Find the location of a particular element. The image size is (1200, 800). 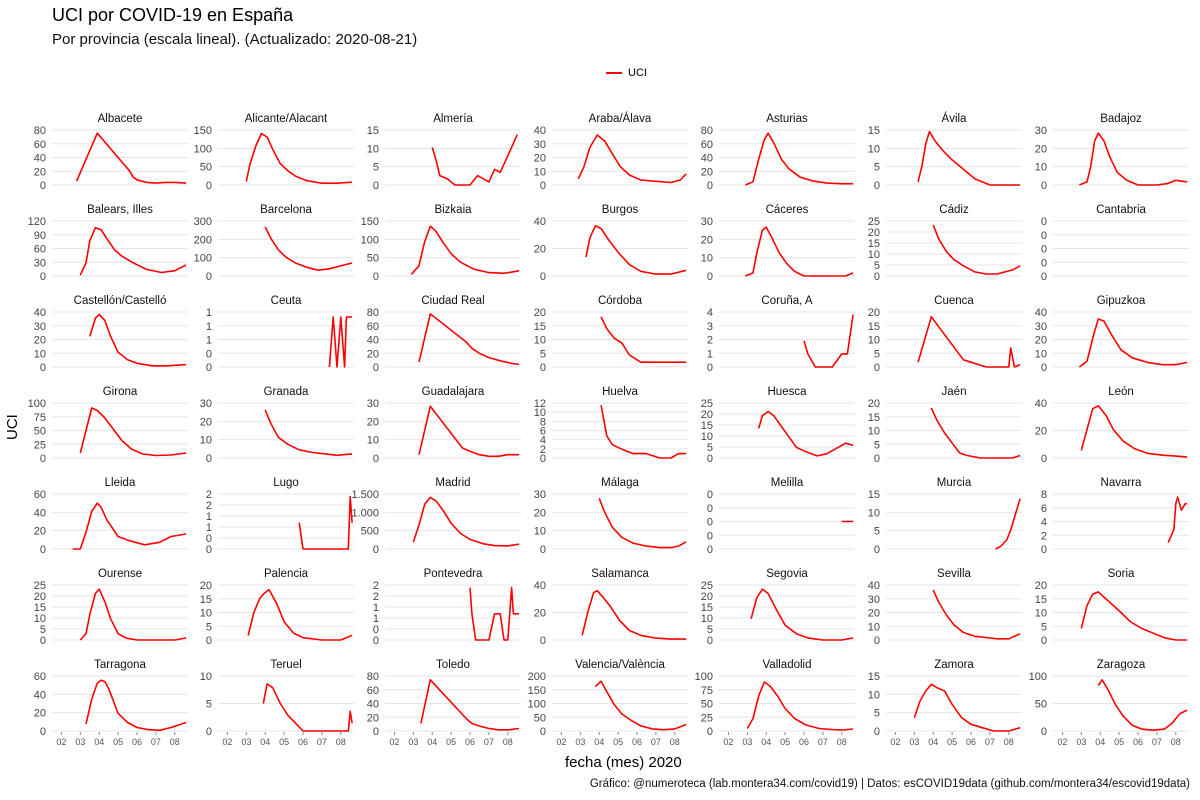

panel-title: Zamora is located at coordinates (954, 665).